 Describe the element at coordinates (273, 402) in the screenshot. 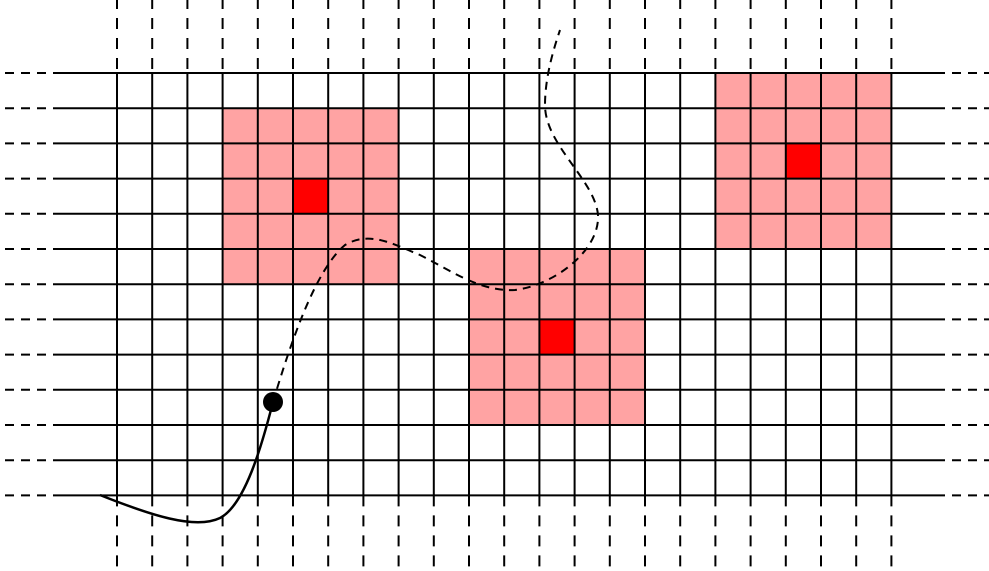

I see `current-position-marker` at that location.